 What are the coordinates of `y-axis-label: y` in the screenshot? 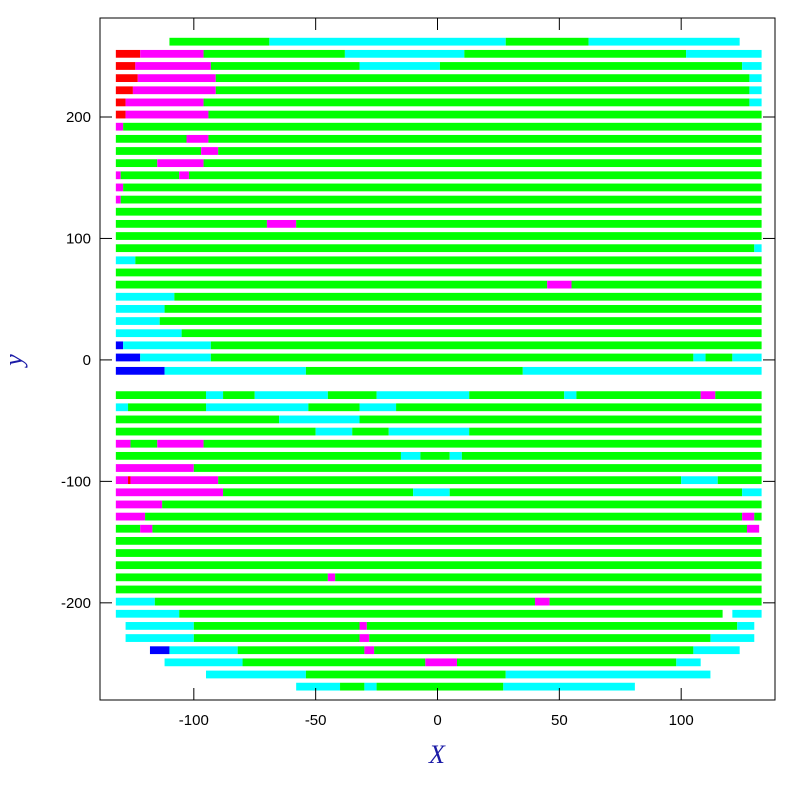 It's located at (14, 361).